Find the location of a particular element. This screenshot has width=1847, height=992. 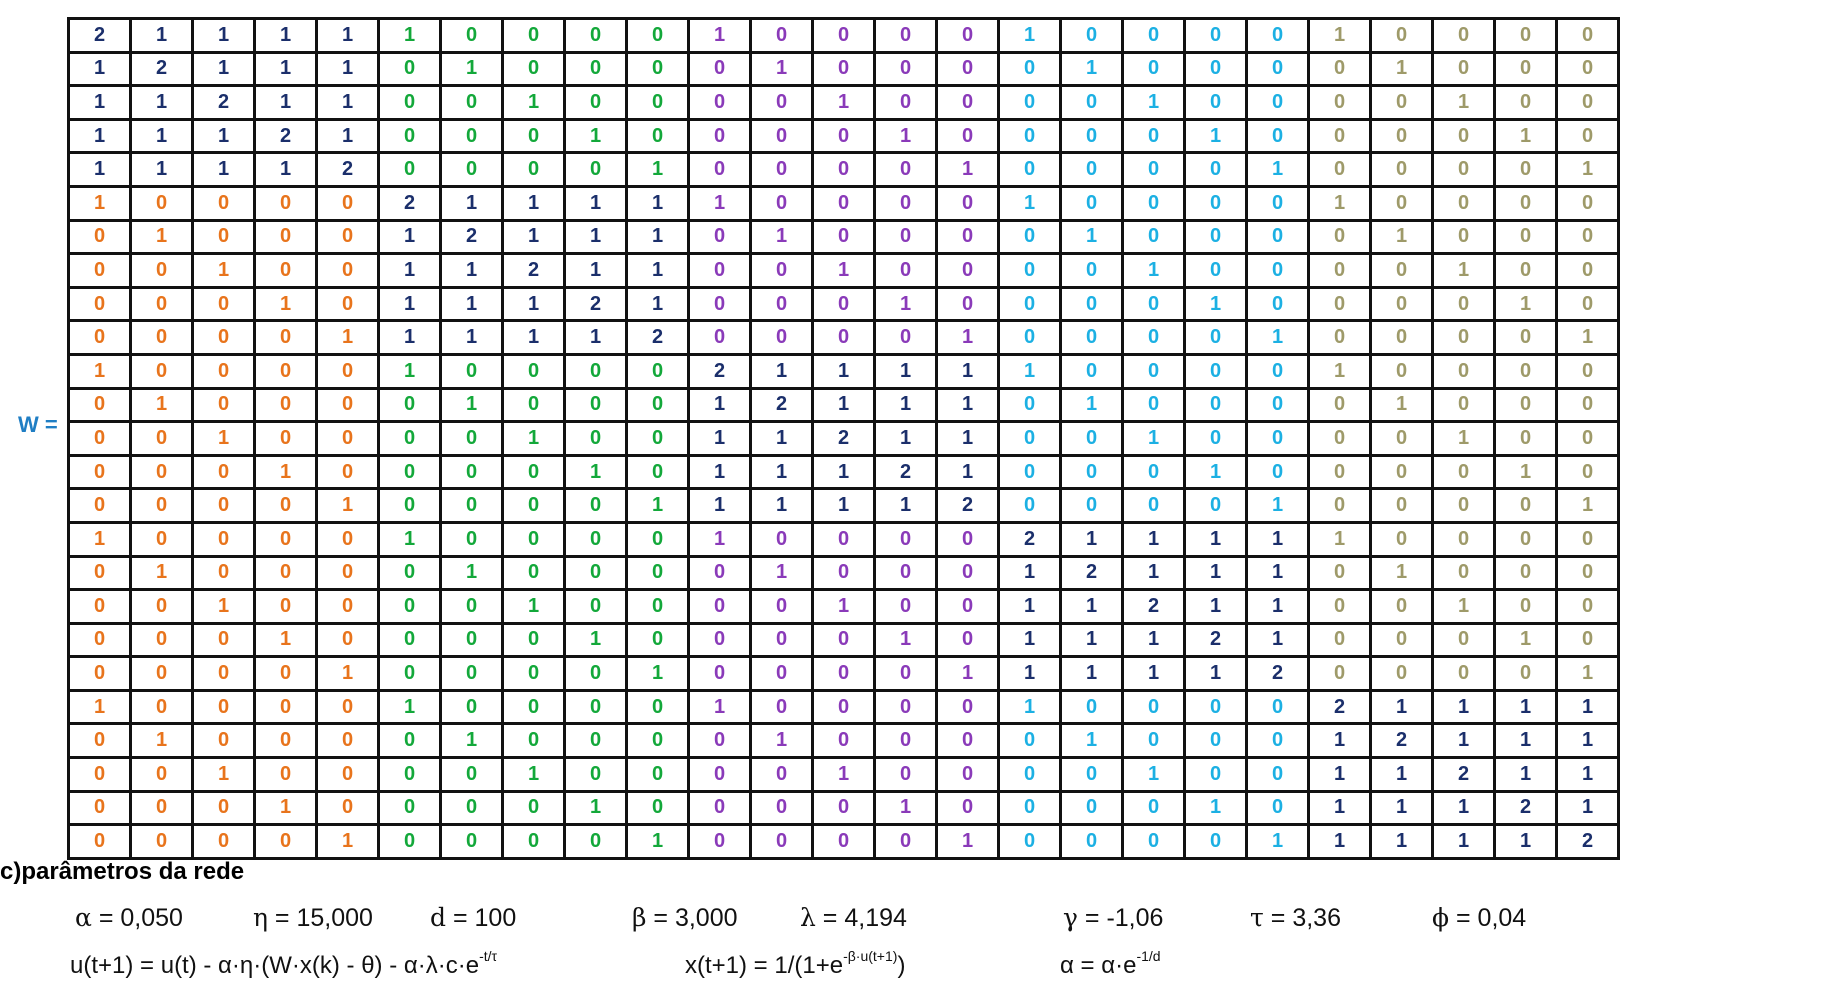

formula-x-update: x(t+1) = 1/(1+e-β·u(t+1)) is located at coordinates (795, 963).